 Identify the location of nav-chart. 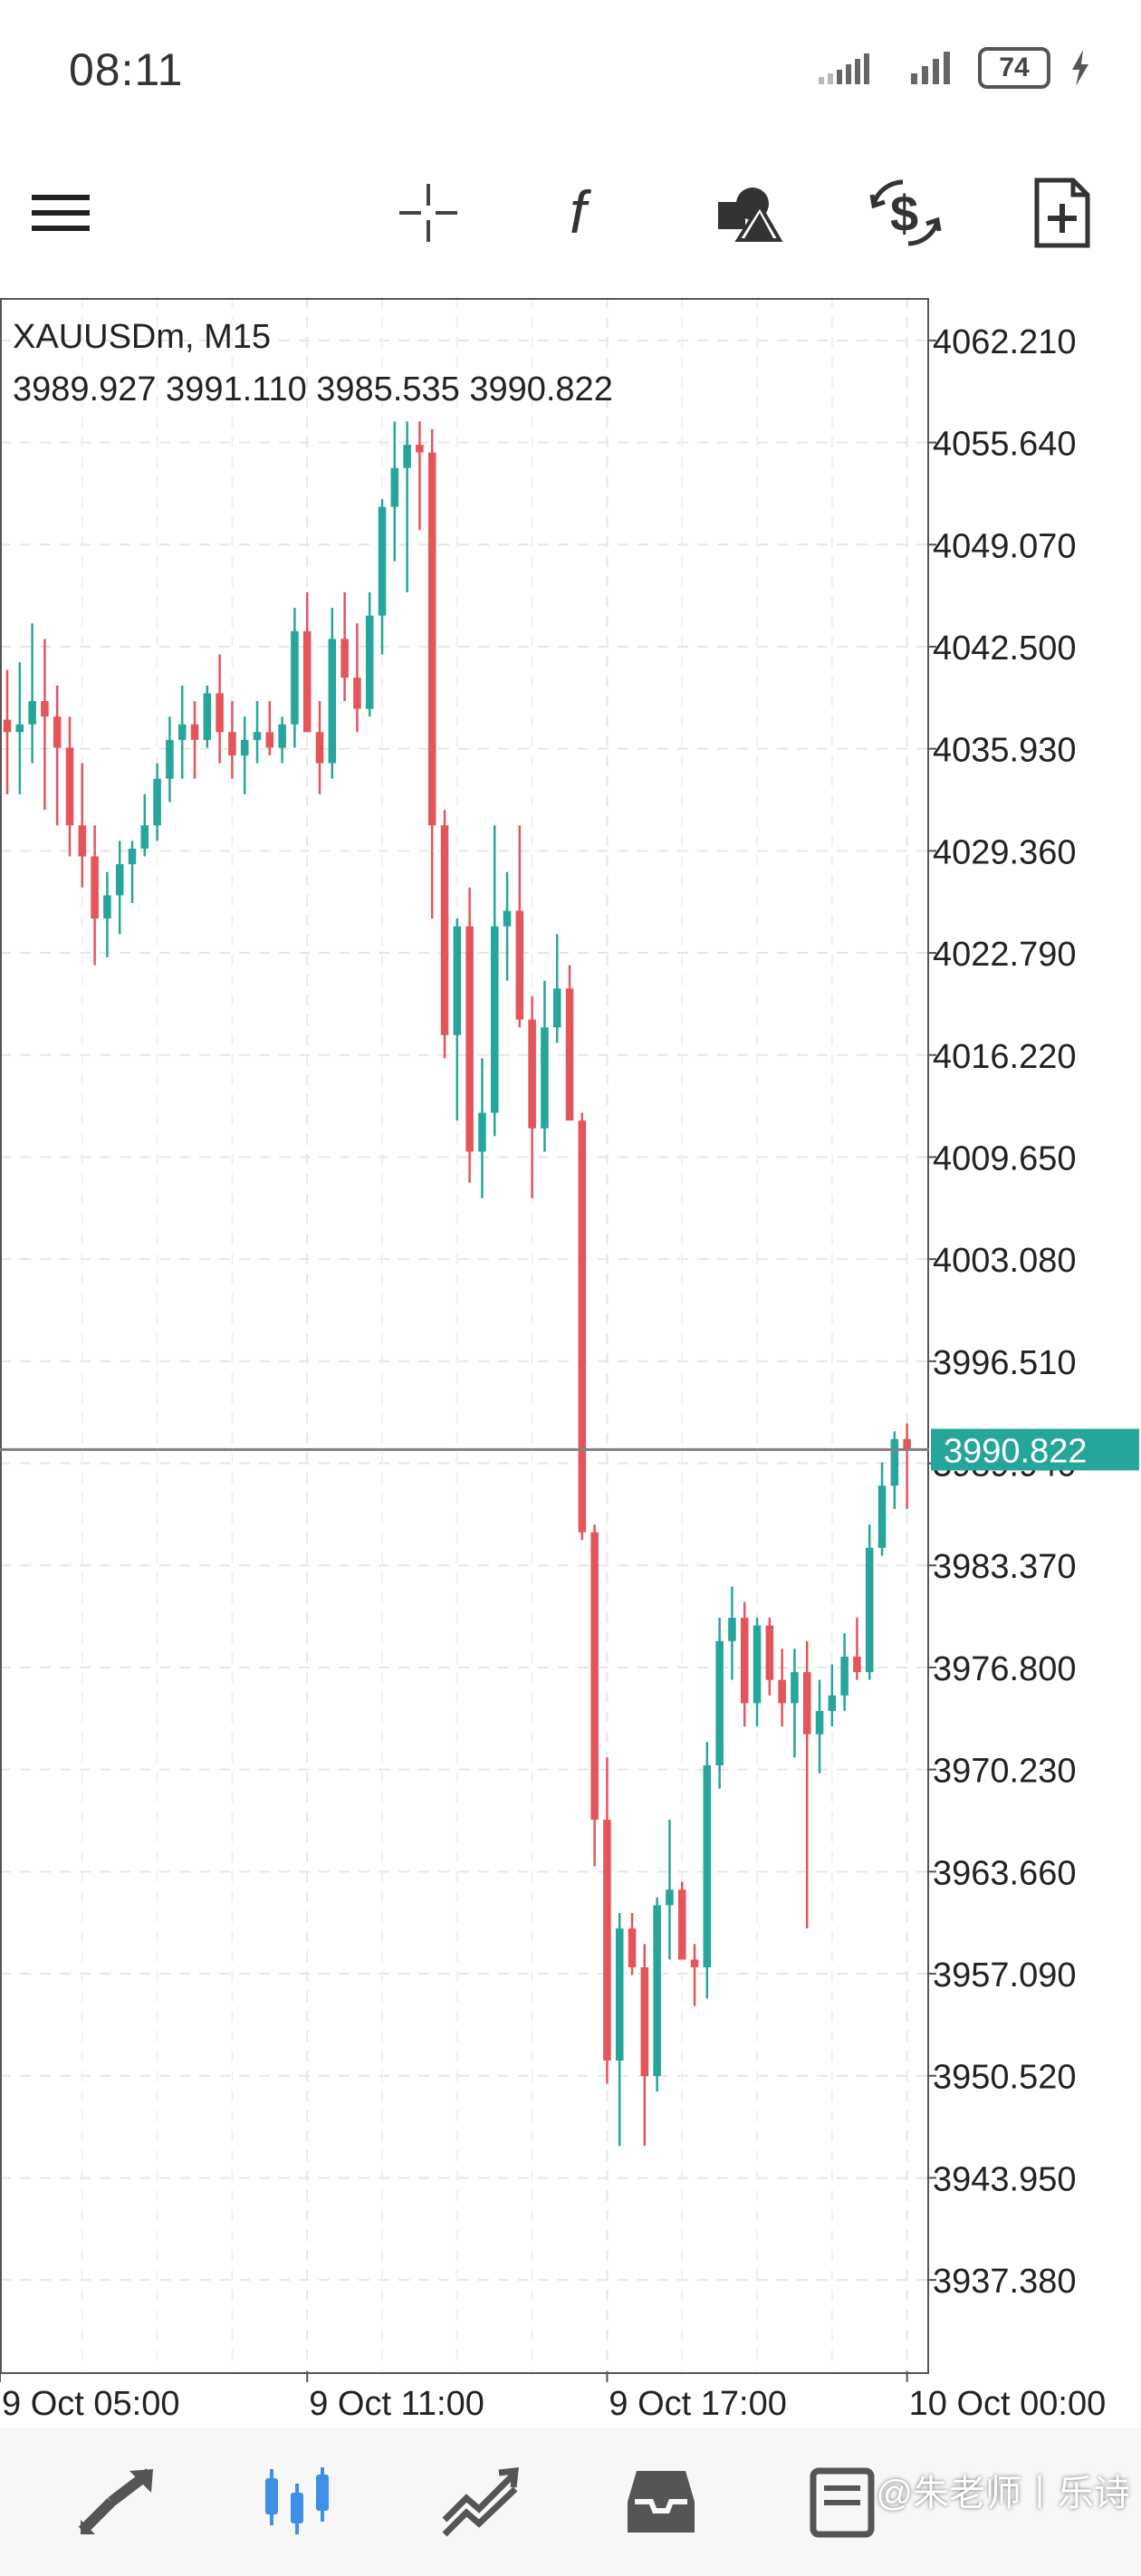
(297, 2501).